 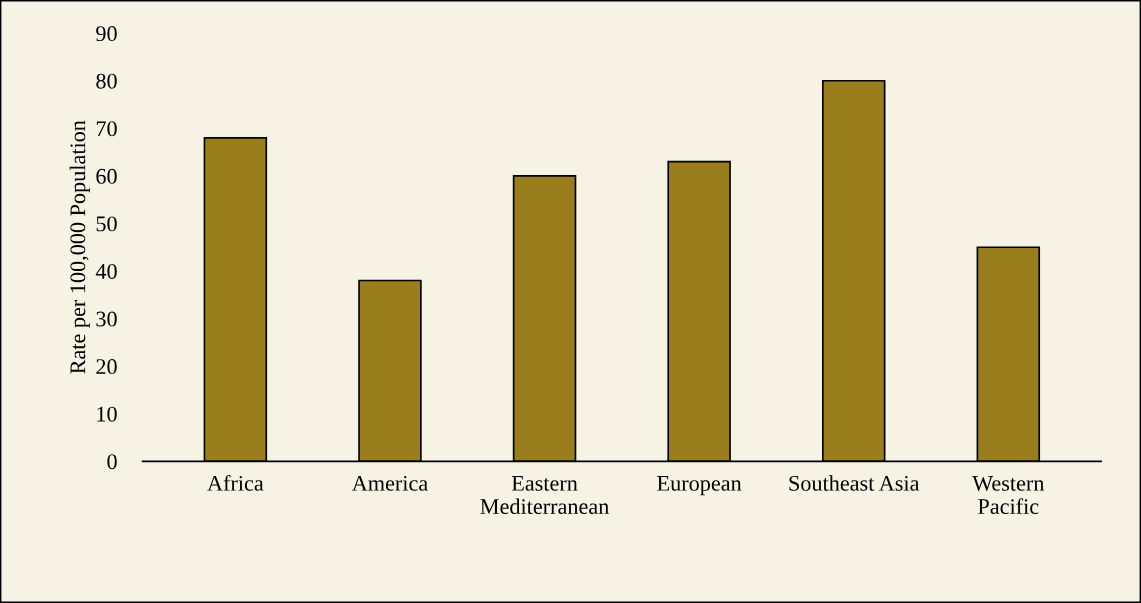 What do you see at coordinates (106, 367) in the screenshot?
I see `y-tick-label: 20` at bounding box center [106, 367].